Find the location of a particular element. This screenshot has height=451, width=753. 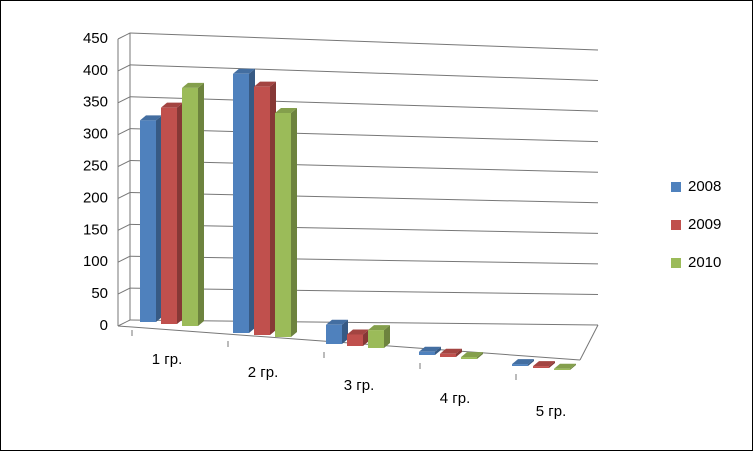

x-tick-label: 1 гр. is located at coordinates (167, 359).